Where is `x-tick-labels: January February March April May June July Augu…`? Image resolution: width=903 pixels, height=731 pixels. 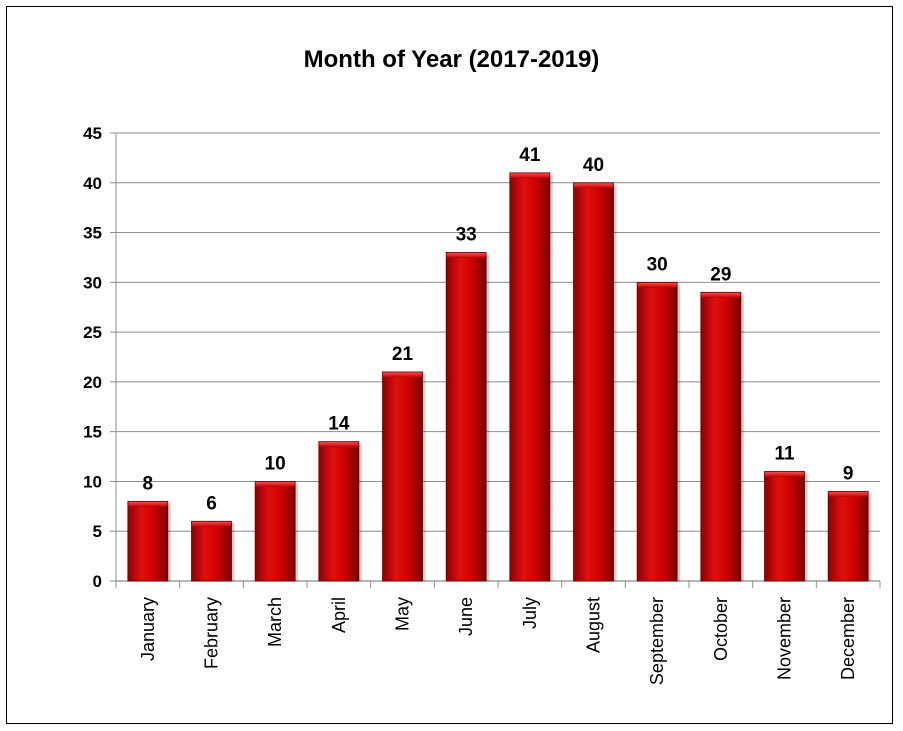
x-tick-labels: January February March April May June July Augu… is located at coordinates (498, 641).